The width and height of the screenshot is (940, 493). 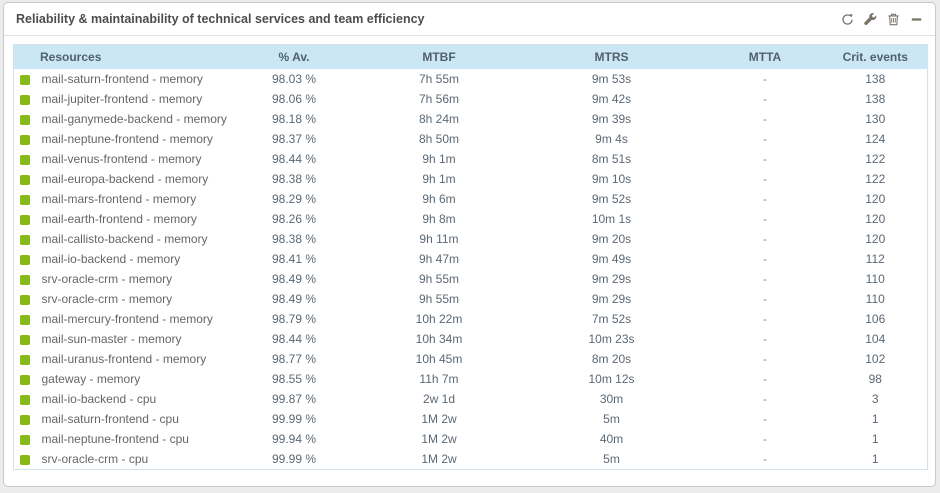 I want to click on mtrs-value: 9m 42s, so click(x=611, y=99).